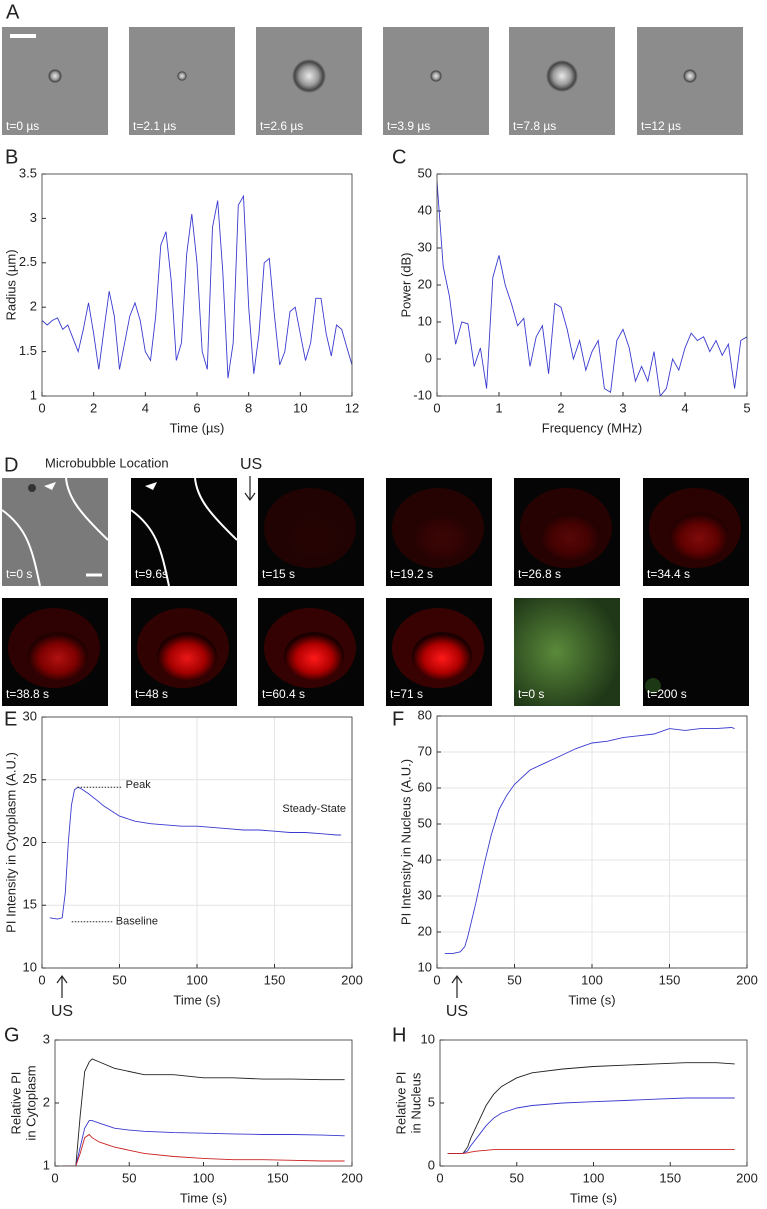 This screenshot has height=1209, width=767. Describe the element at coordinates (196, 407) in the screenshot. I see `x-tick-label: 6` at that location.